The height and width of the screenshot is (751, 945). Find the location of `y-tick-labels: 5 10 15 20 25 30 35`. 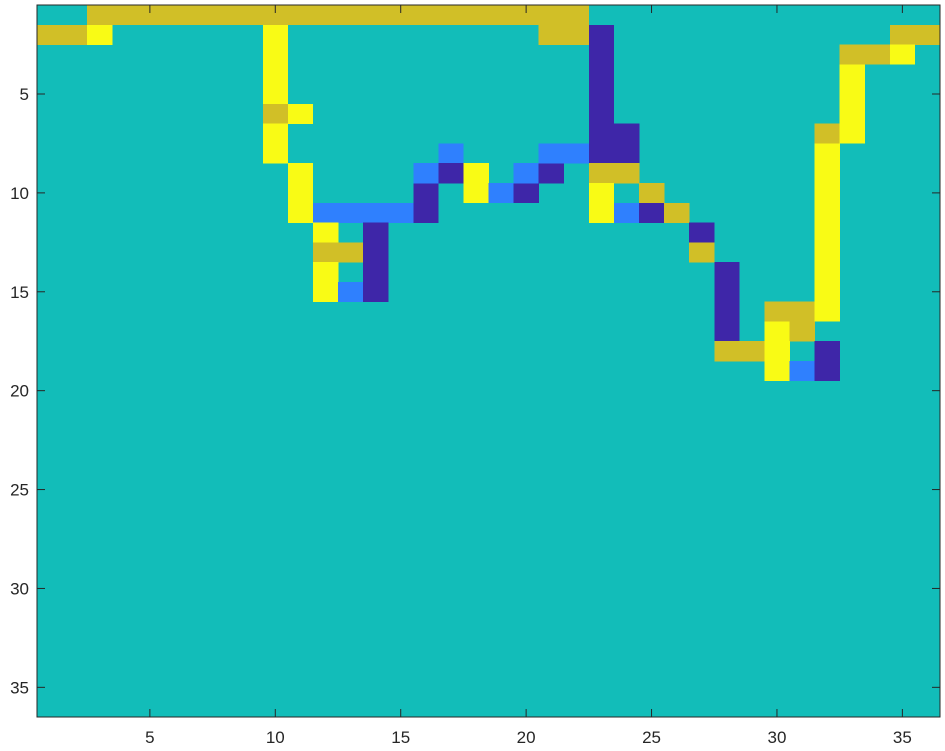

y-tick-labels: 5 10 15 20 25 30 35 is located at coordinates (19, 391).